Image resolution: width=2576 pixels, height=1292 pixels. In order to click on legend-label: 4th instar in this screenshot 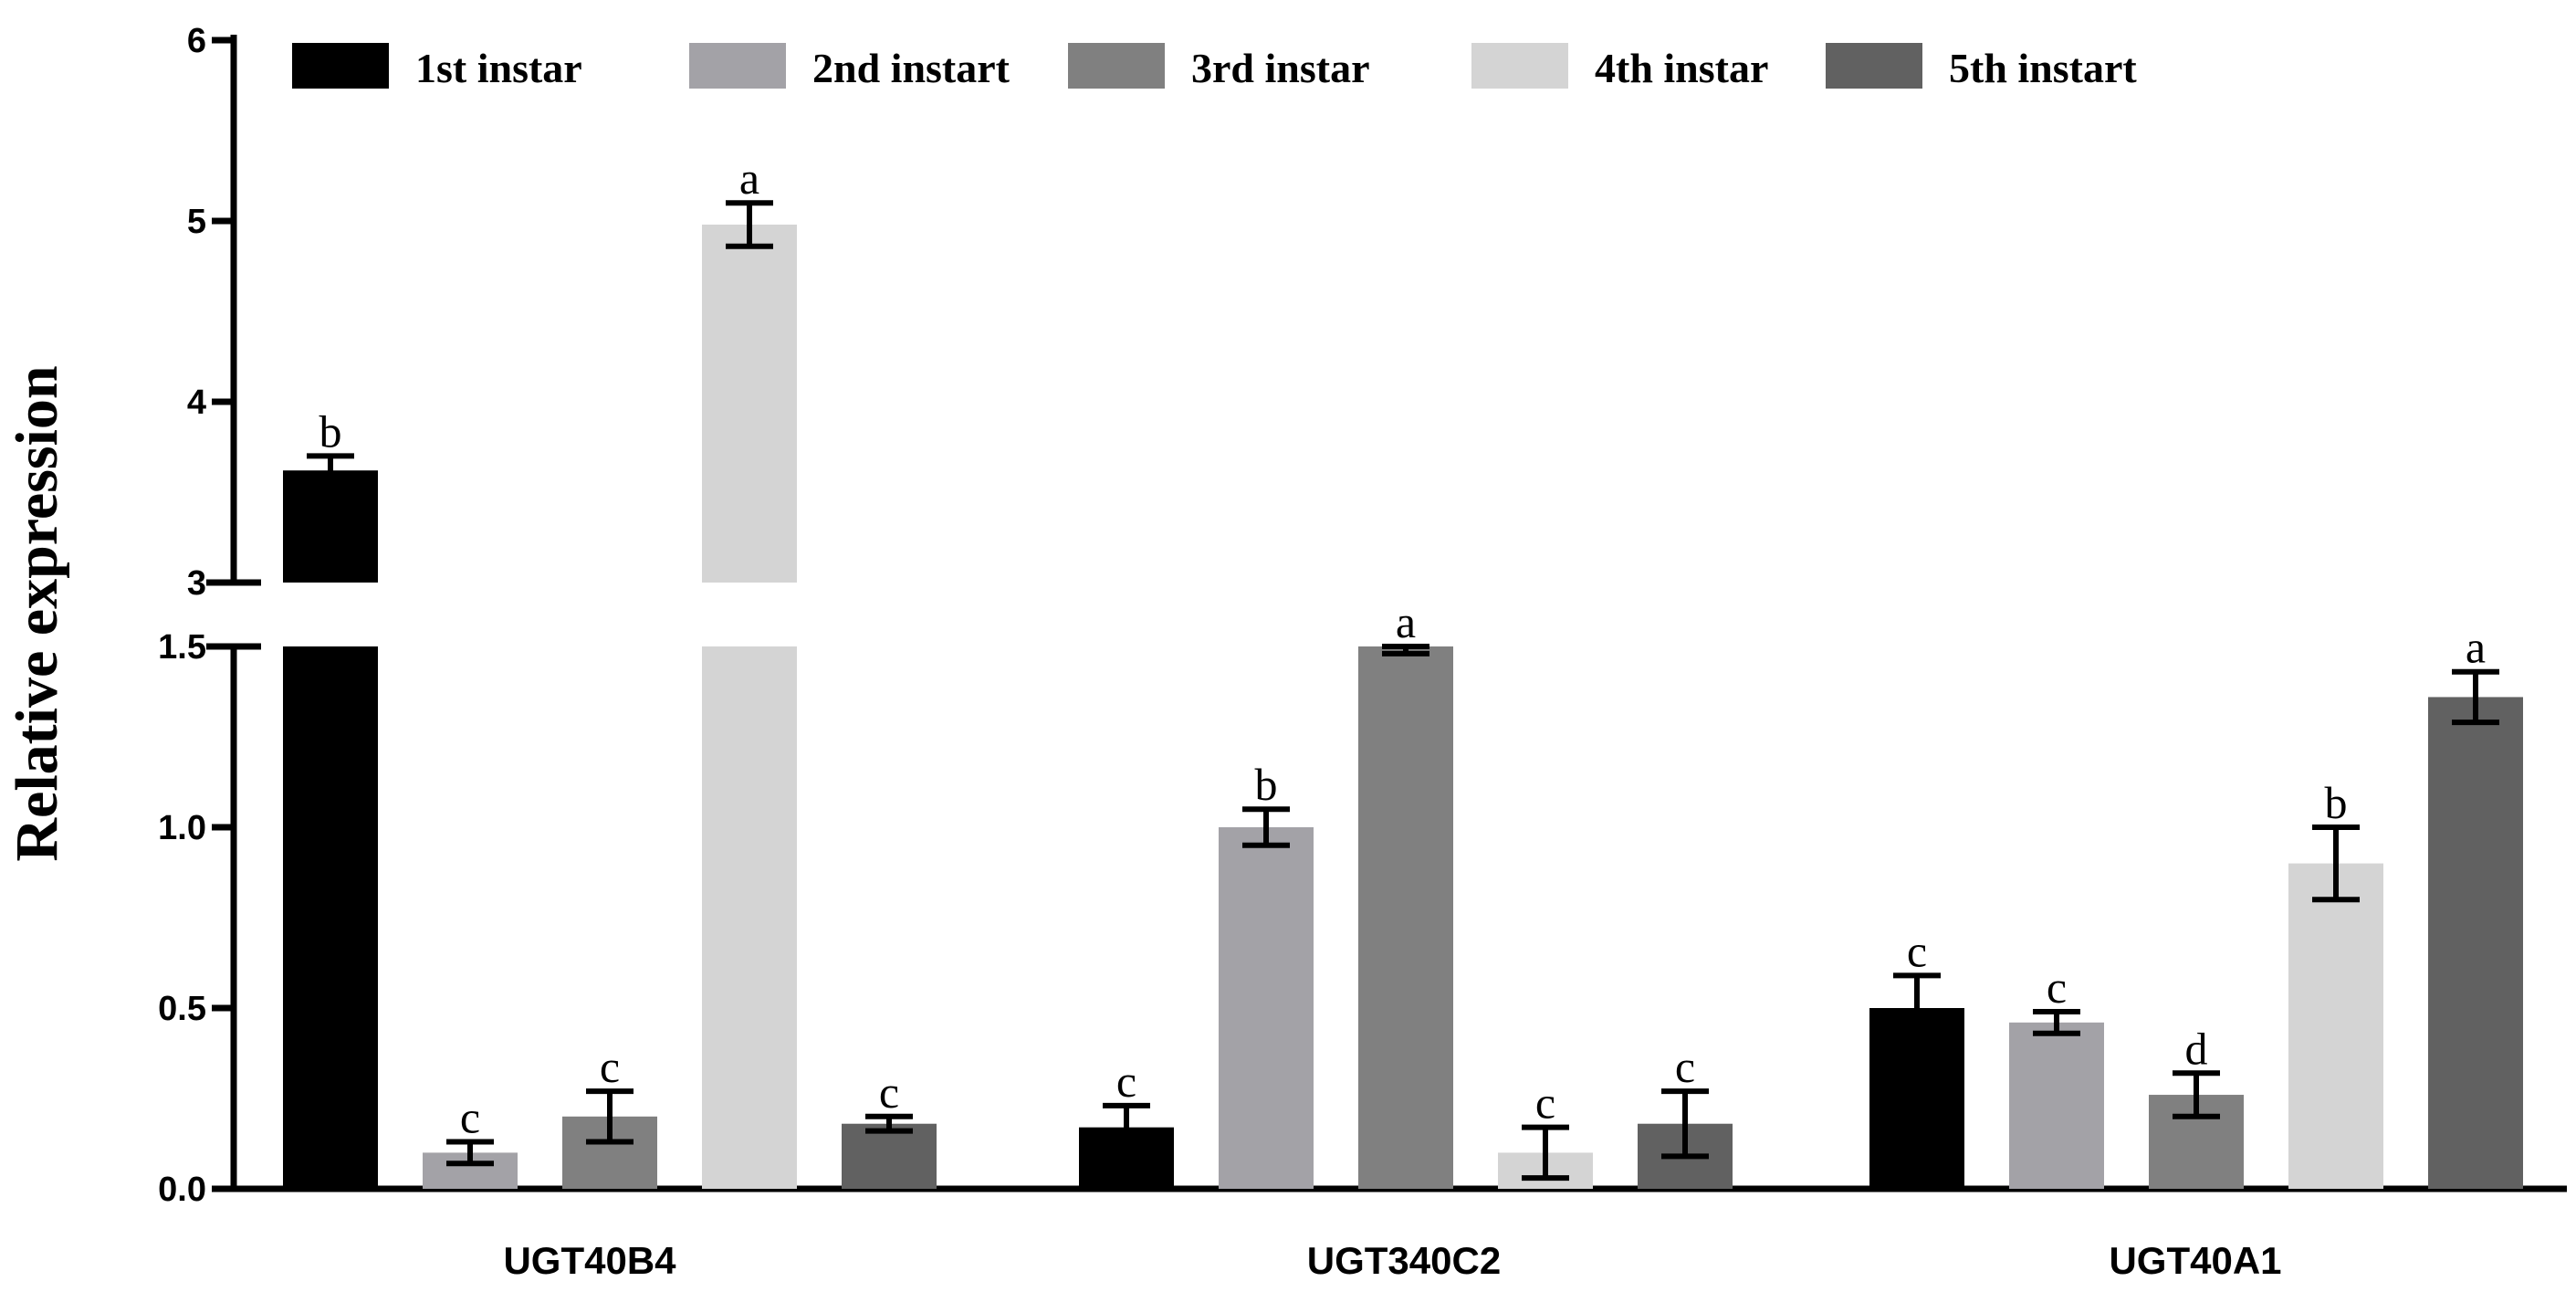, I will do `click(1681, 68)`.